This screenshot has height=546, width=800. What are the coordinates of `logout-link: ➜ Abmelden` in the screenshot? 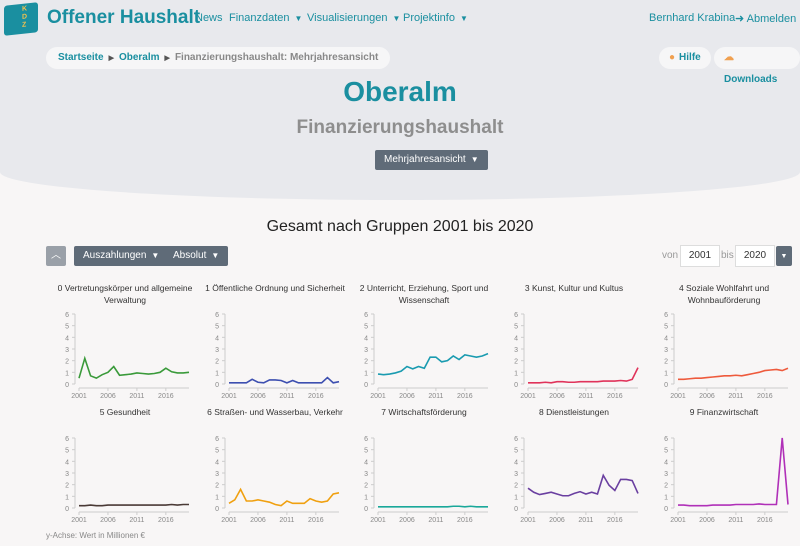 It's located at (765, 18).